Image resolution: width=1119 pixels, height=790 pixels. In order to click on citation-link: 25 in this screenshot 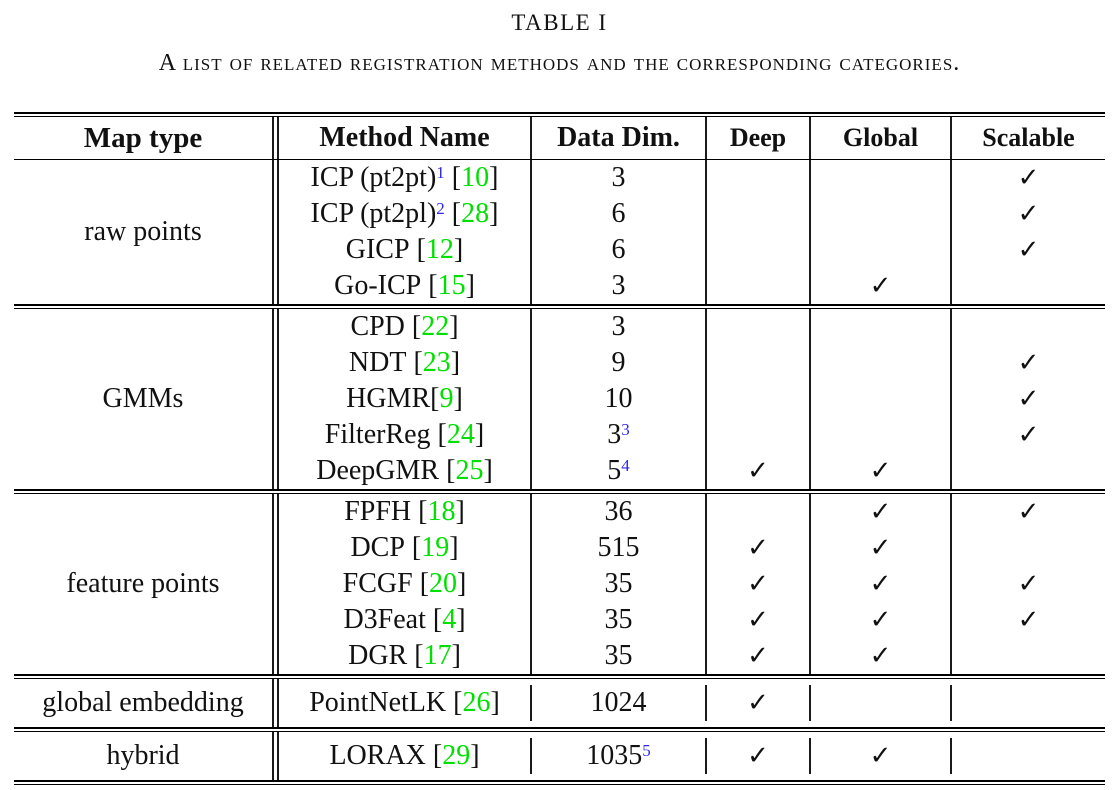, I will do `click(469, 470)`.